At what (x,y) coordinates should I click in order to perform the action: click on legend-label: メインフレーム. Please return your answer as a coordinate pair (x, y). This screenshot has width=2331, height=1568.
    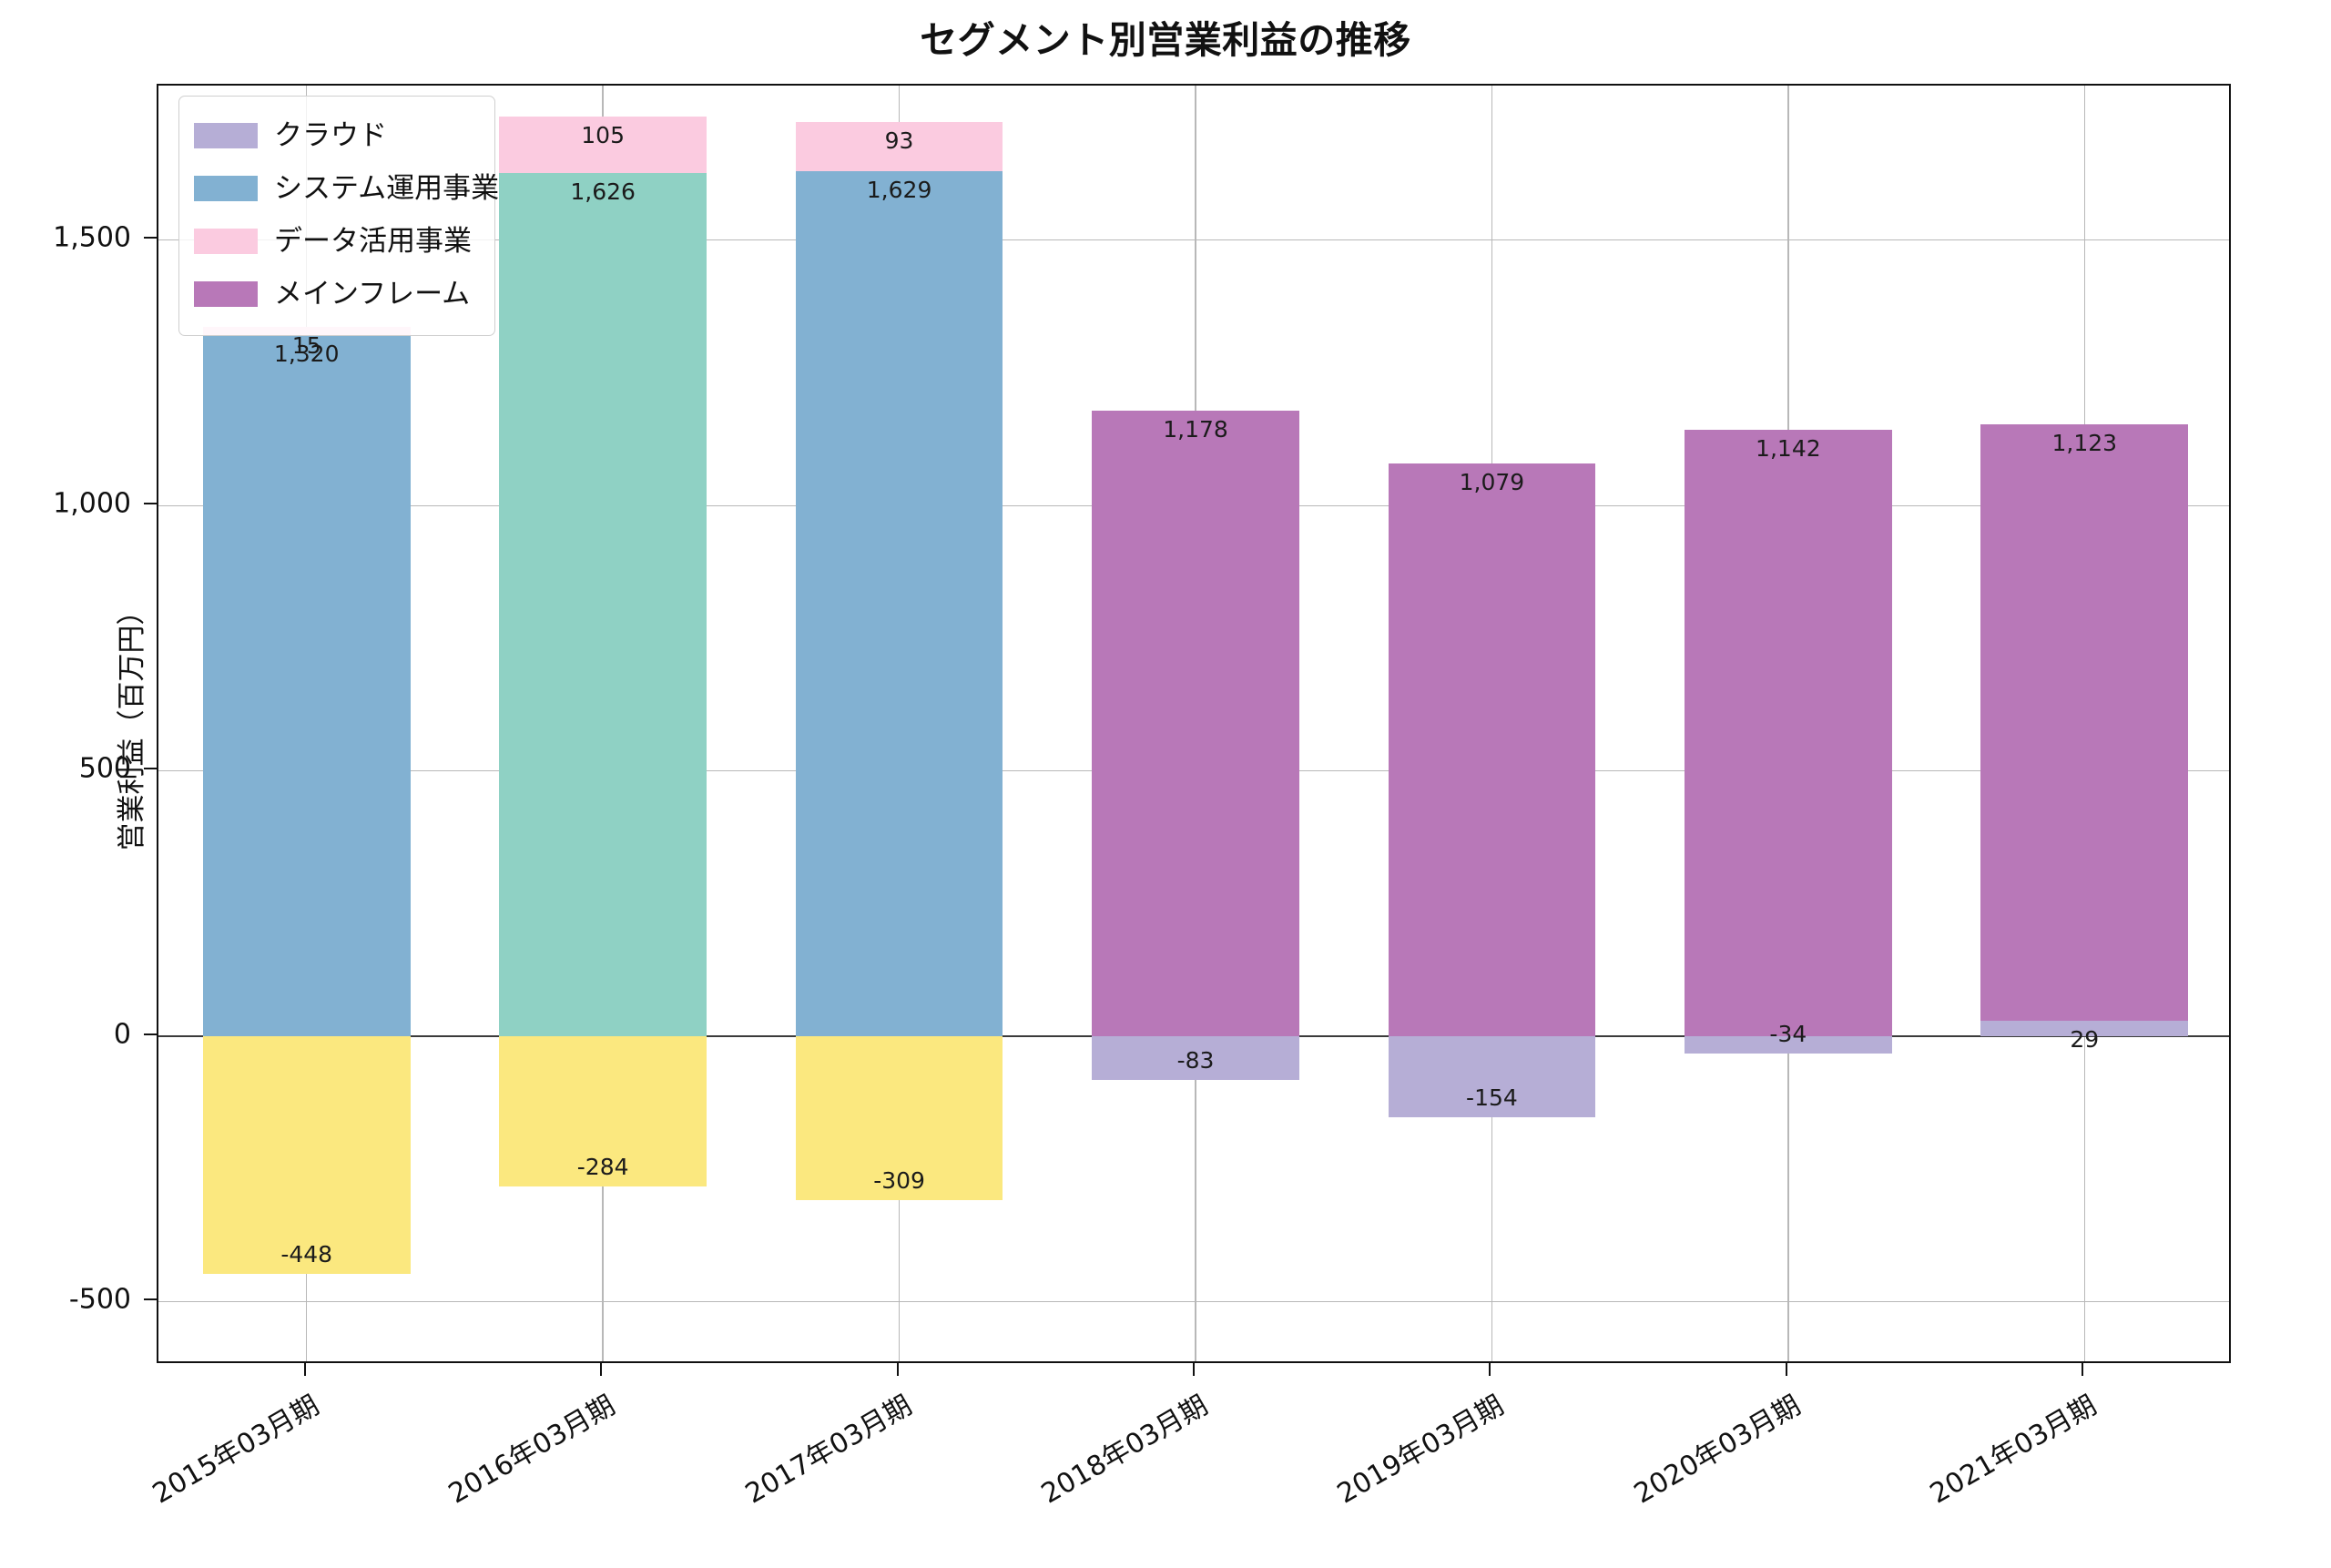
    Looking at the image, I should click on (372, 294).